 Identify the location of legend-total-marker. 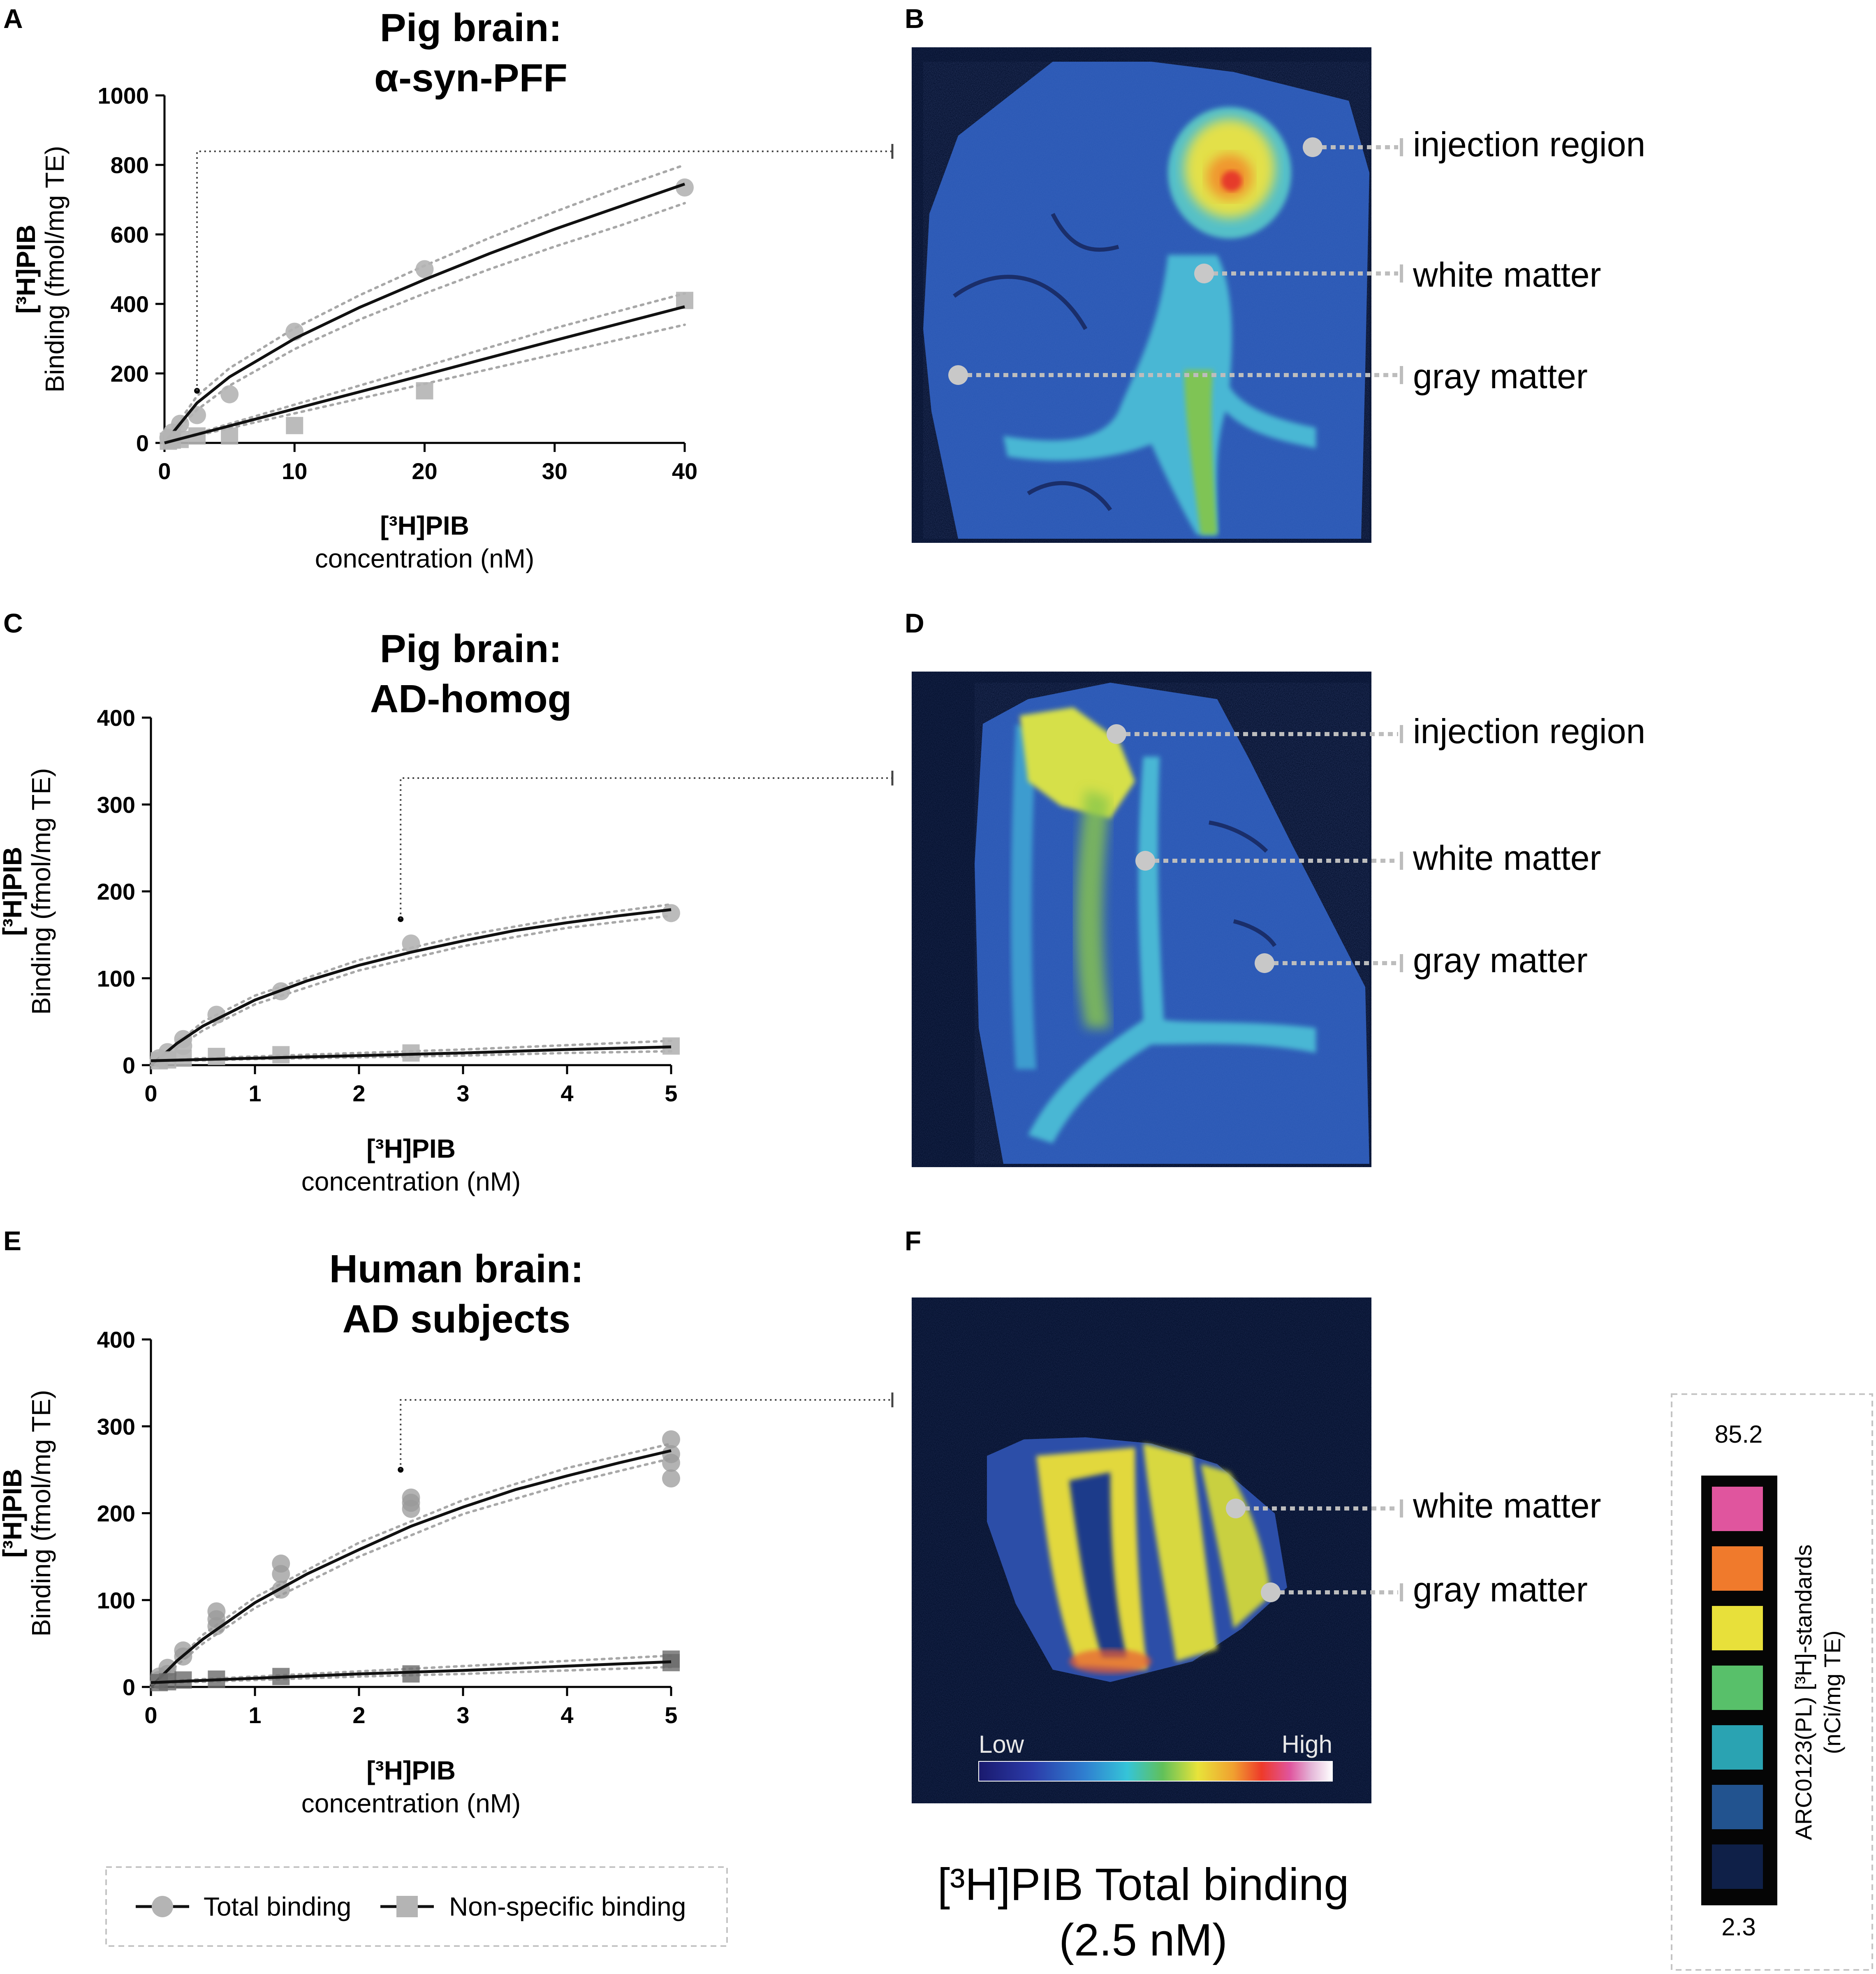
(162, 1906).